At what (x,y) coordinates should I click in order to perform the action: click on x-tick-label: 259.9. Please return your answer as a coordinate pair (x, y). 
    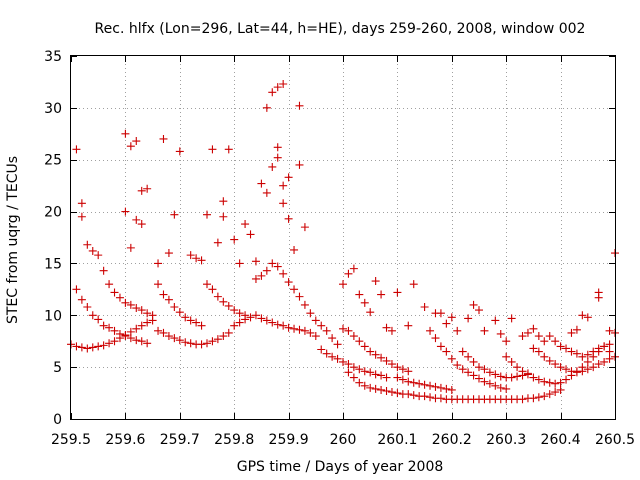
    Looking at the image, I should click on (289, 440).